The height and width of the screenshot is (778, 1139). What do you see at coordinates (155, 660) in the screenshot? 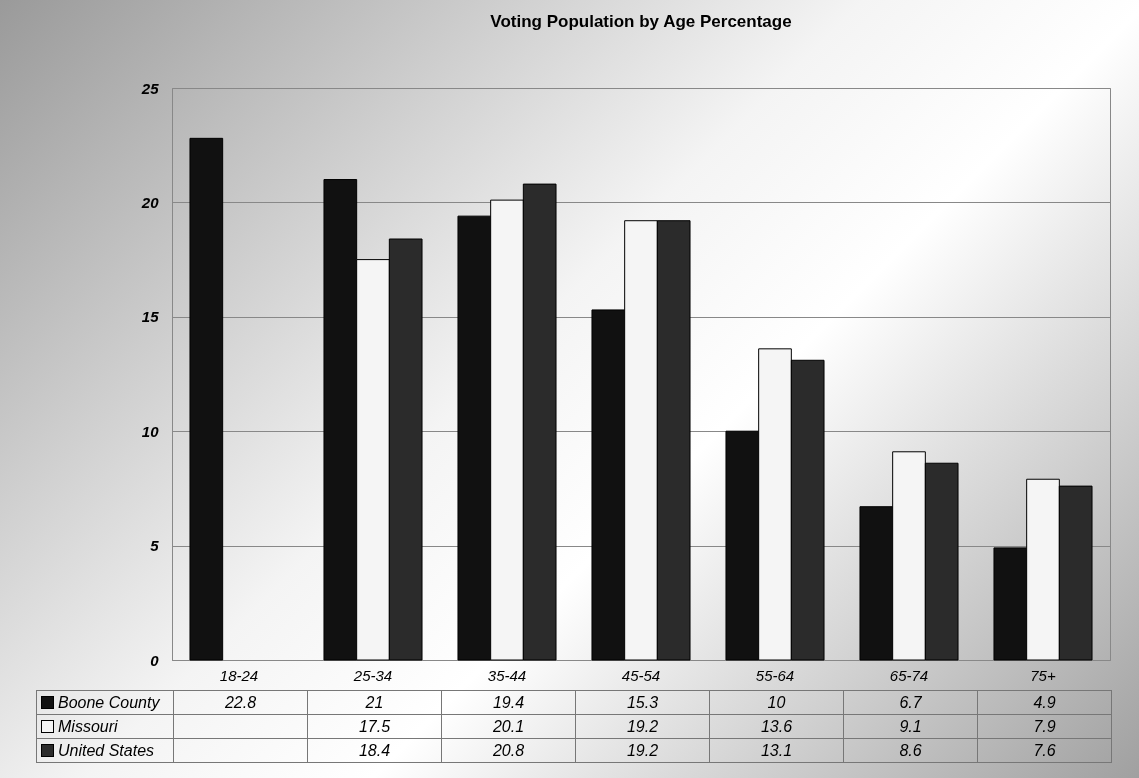
I see `y-tick-label: 0` at bounding box center [155, 660].